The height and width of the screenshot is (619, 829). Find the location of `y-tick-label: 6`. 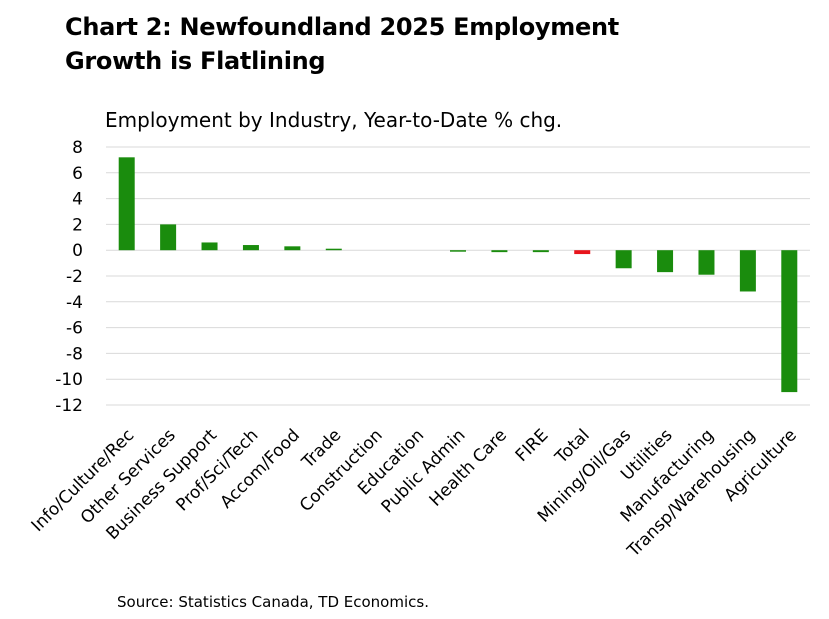

y-tick-label: 6 is located at coordinates (77, 174).